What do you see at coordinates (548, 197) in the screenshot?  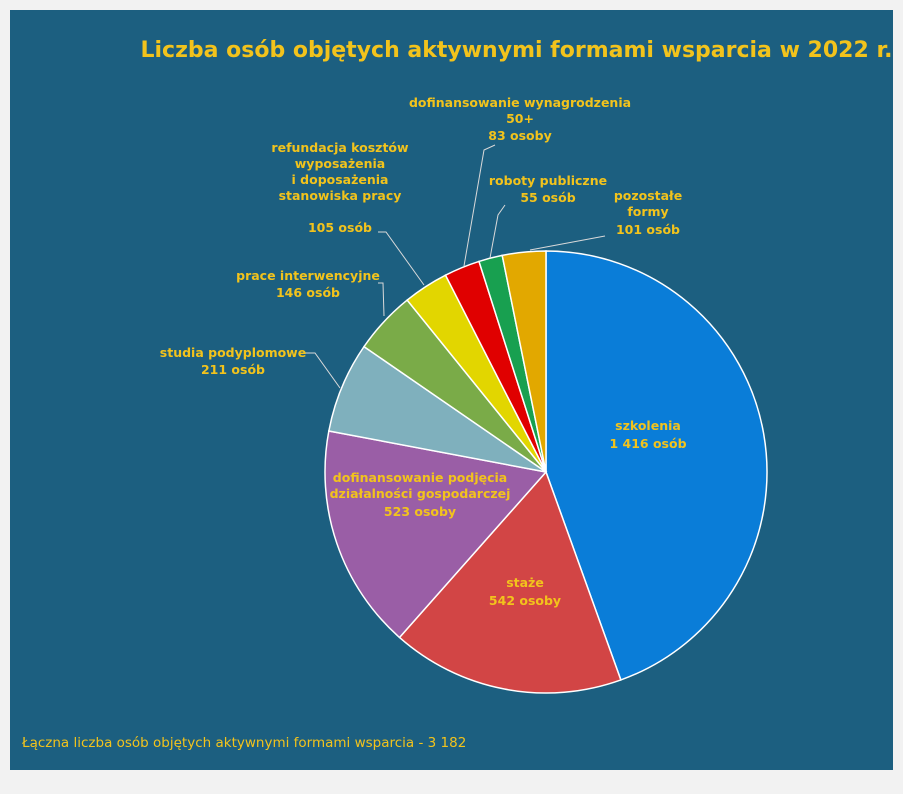 I see `value-label: 55 osób` at bounding box center [548, 197].